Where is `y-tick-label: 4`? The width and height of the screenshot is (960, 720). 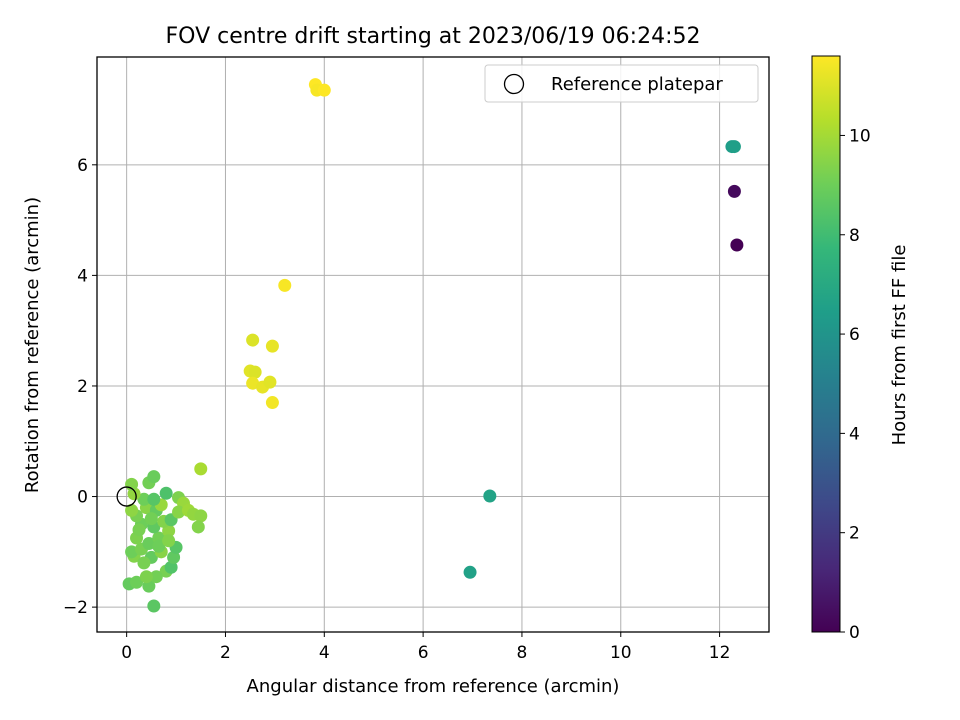 y-tick-label: 4 is located at coordinates (82, 276).